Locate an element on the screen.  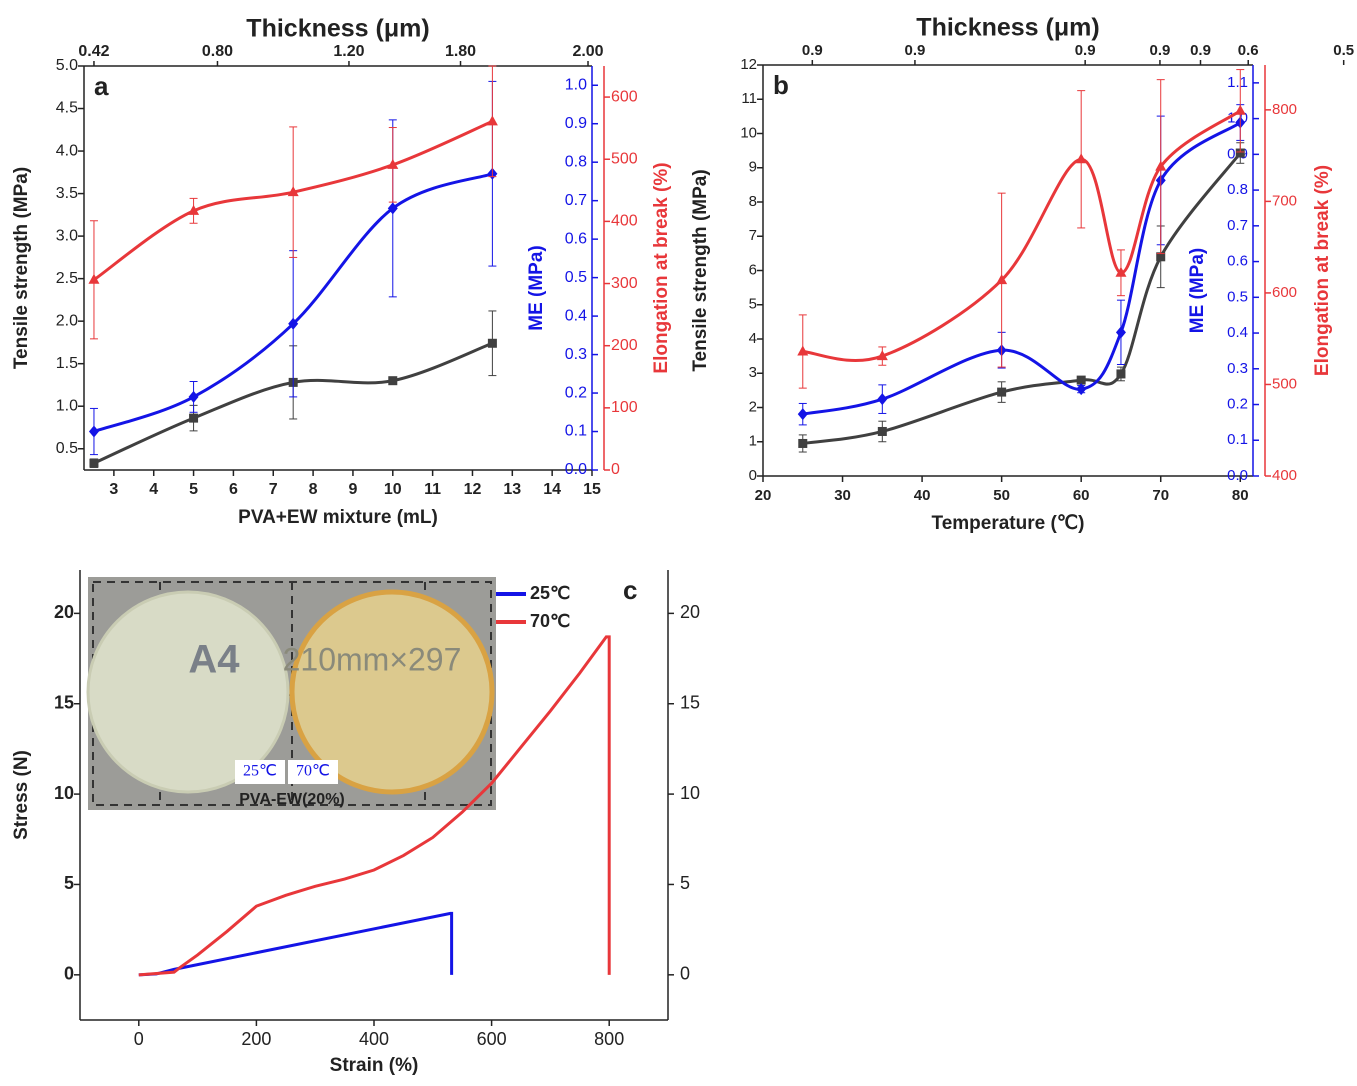
x-tick-label: 400 is located at coordinates (374, 1039).